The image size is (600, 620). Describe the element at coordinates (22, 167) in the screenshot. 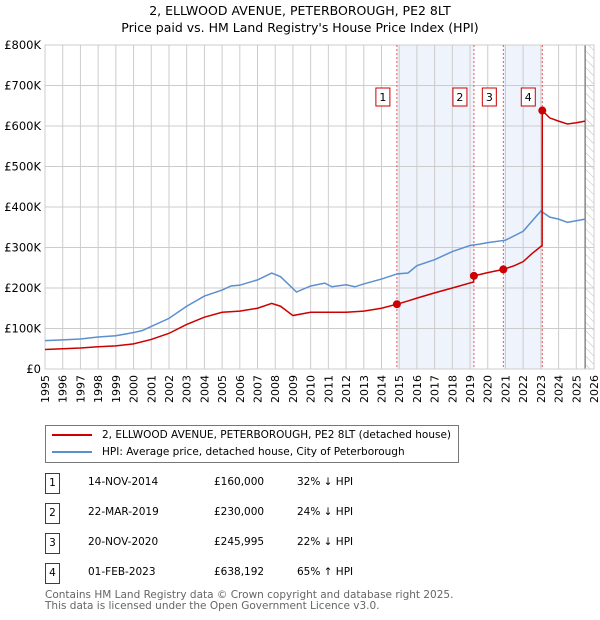

I see `y-tick-label: £500K` at that location.